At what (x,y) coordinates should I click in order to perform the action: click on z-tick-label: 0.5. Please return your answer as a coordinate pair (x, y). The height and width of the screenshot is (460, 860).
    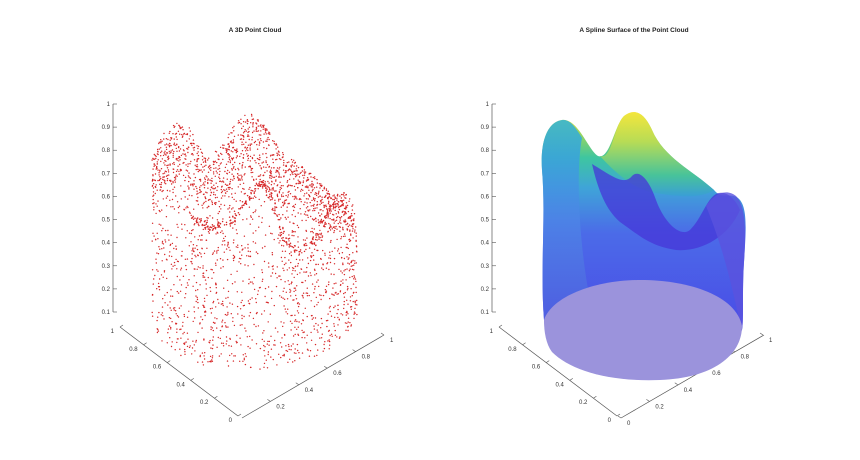
    Looking at the image, I should click on (106, 221).